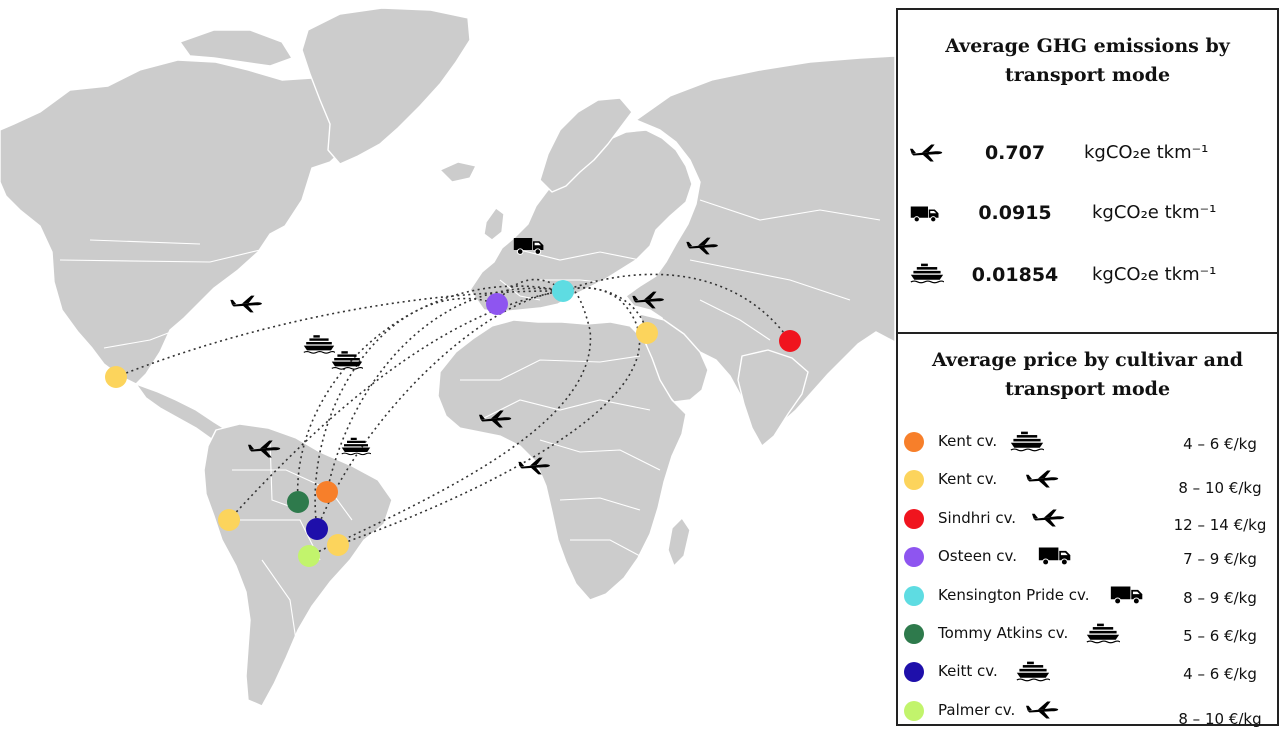 The height and width of the screenshot is (738, 1280). I want to click on south-america, so click(298, 565).